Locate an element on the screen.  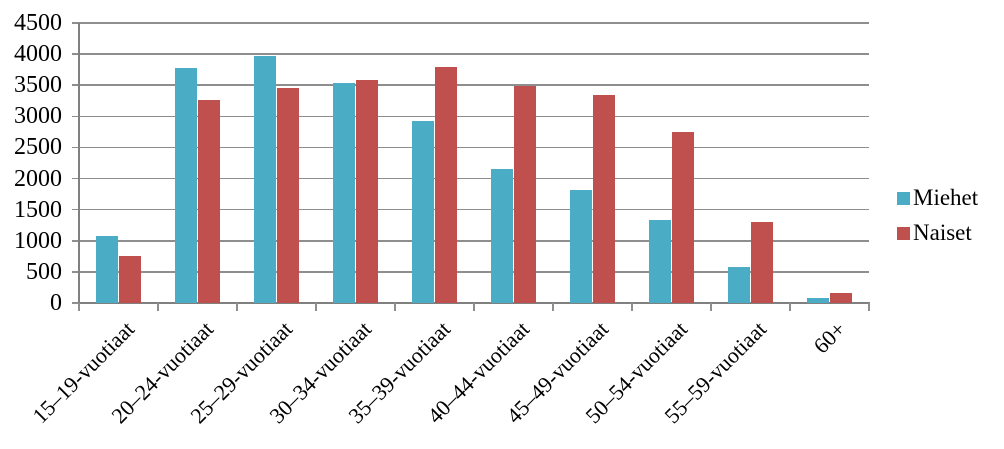
legend-label: Miehet is located at coordinates (946, 197).